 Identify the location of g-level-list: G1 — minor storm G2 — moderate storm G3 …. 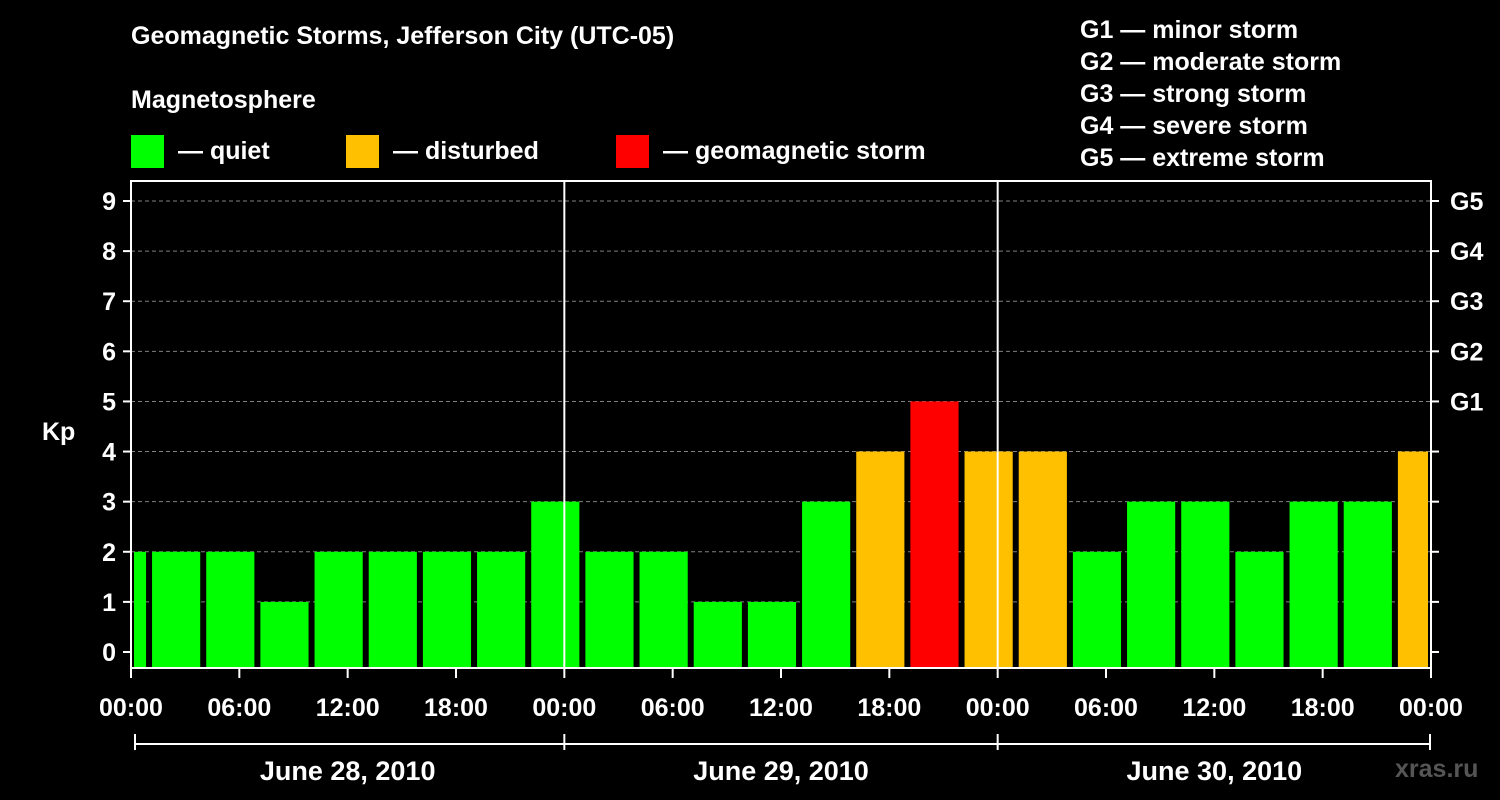
(1210, 94).